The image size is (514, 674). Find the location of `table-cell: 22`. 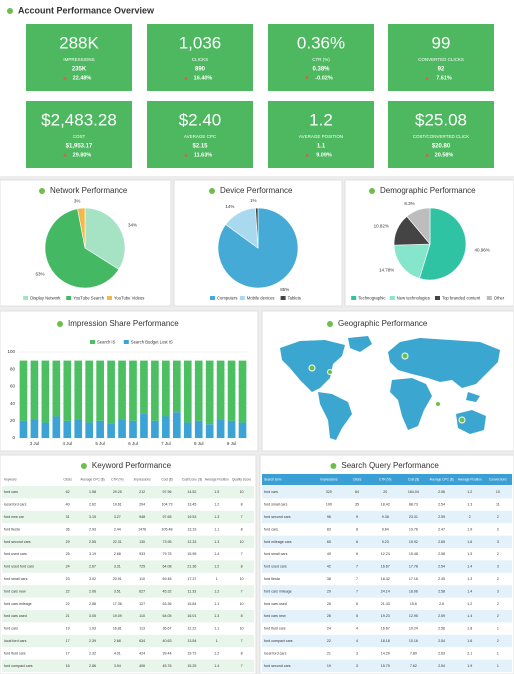

table-cell: 22 is located at coordinates (329, 641).